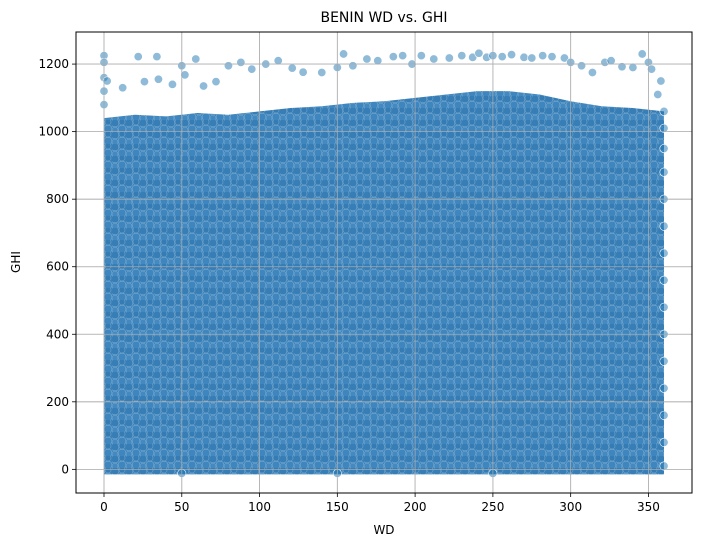 Image resolution: width=704 pixels, height=547 pixels. I want to click on y-tick-label: 600, so click(57, 267).